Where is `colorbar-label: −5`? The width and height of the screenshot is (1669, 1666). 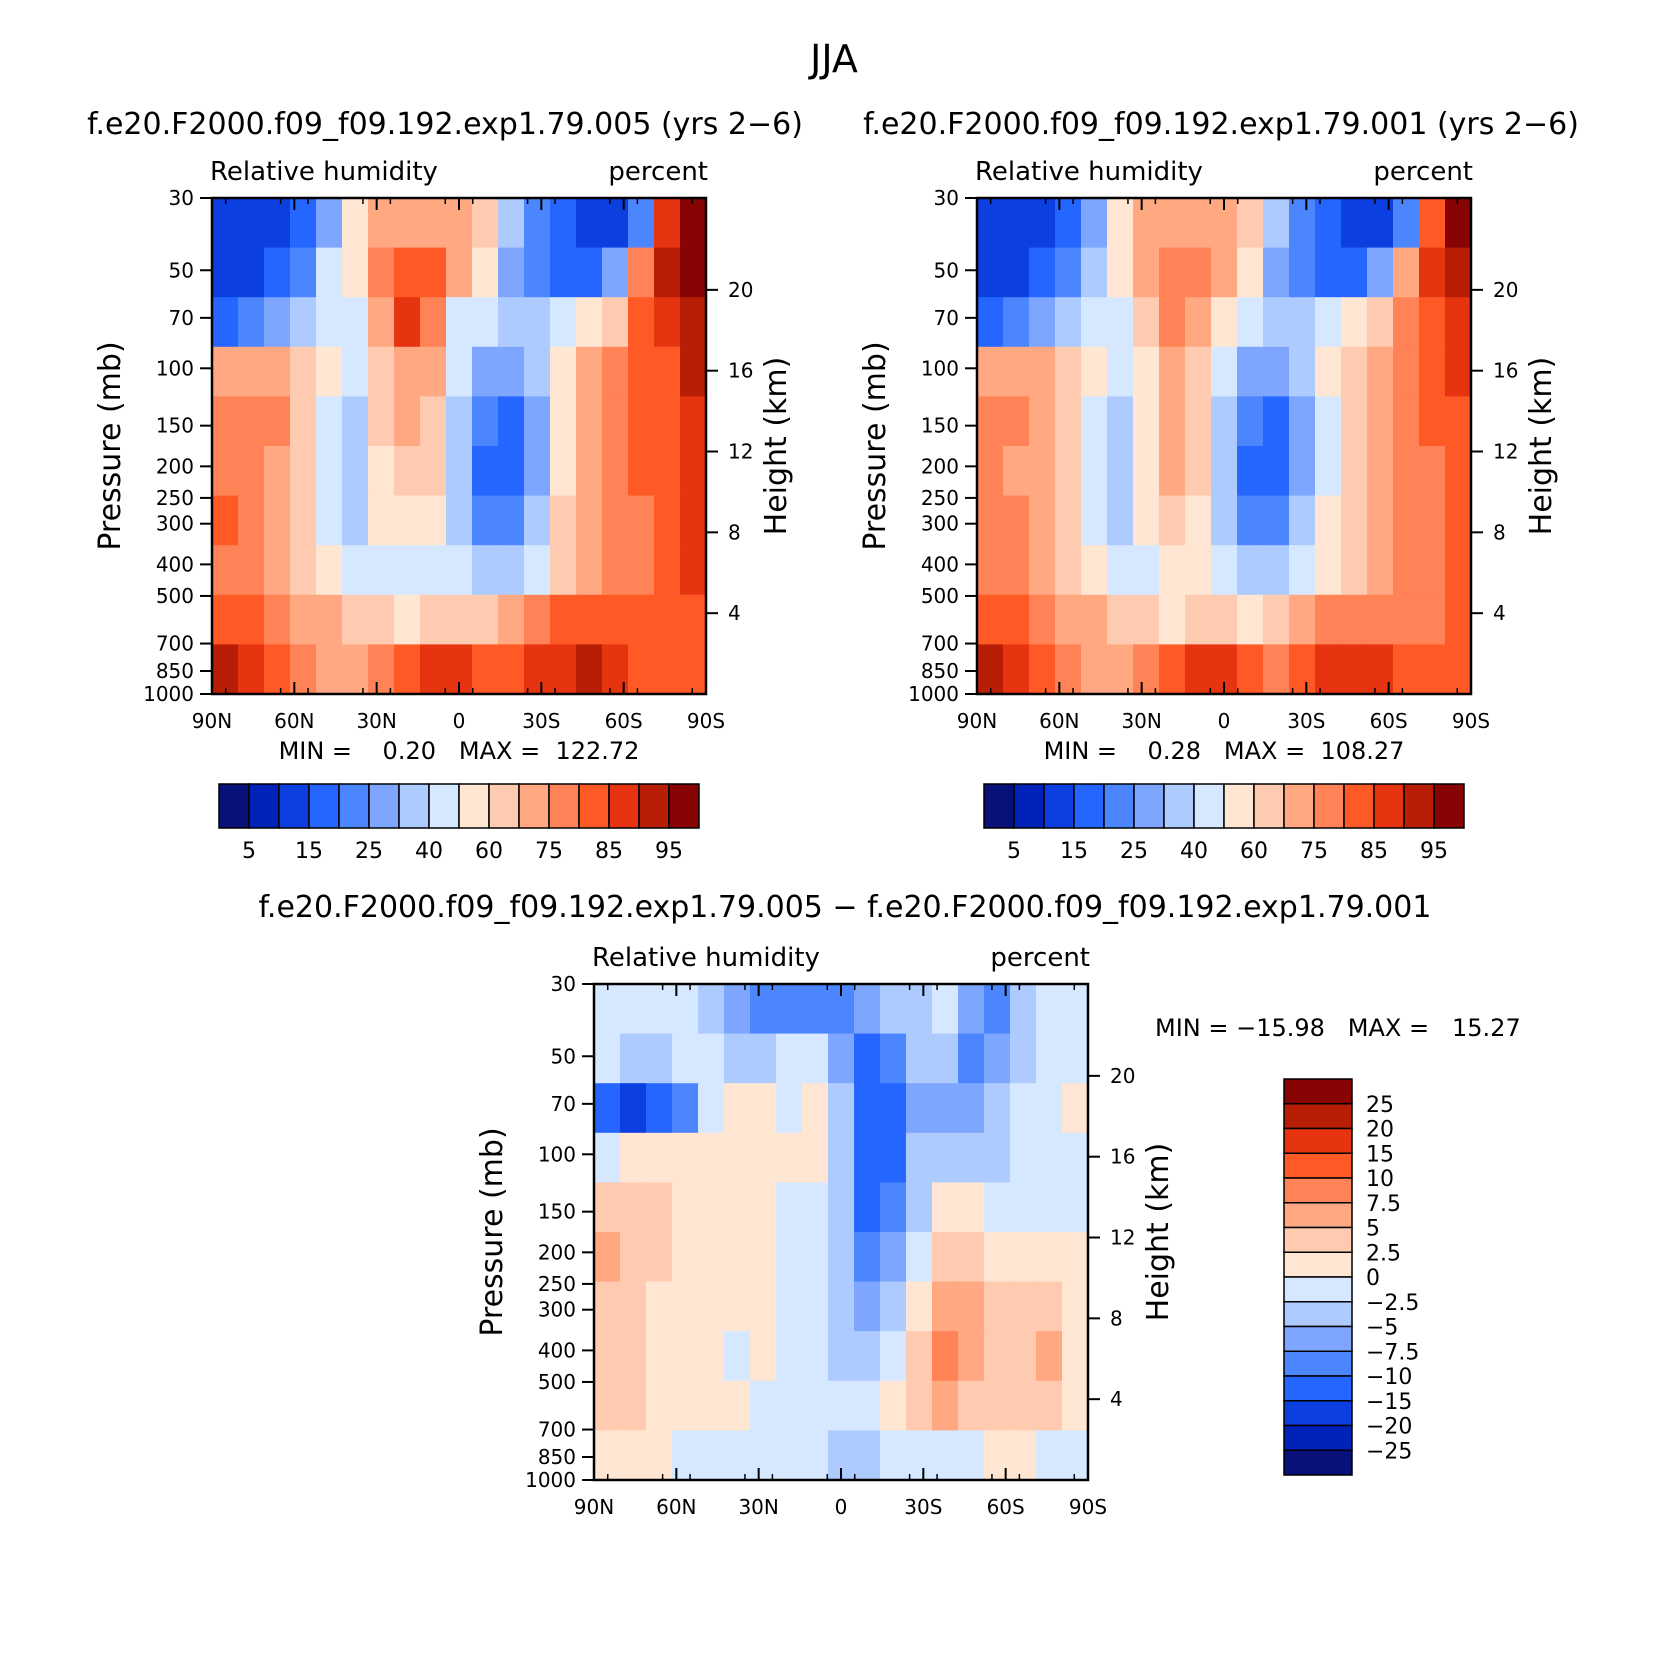
colorbar-label: −5 is located at coordinates (1382, 1328).